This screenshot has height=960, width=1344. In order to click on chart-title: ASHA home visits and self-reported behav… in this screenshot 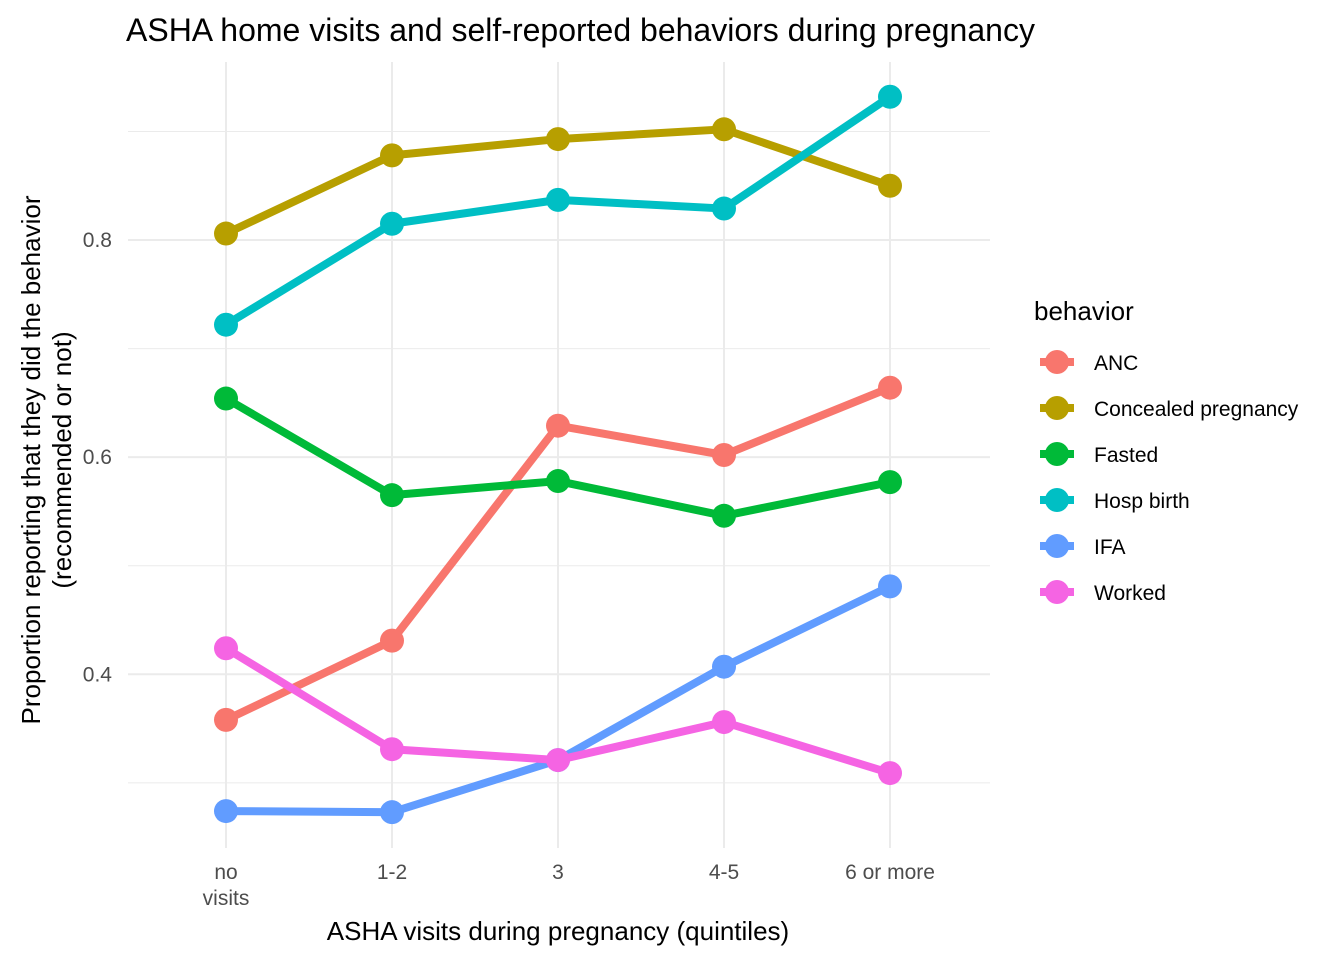, I will do `click(580, 30)`.